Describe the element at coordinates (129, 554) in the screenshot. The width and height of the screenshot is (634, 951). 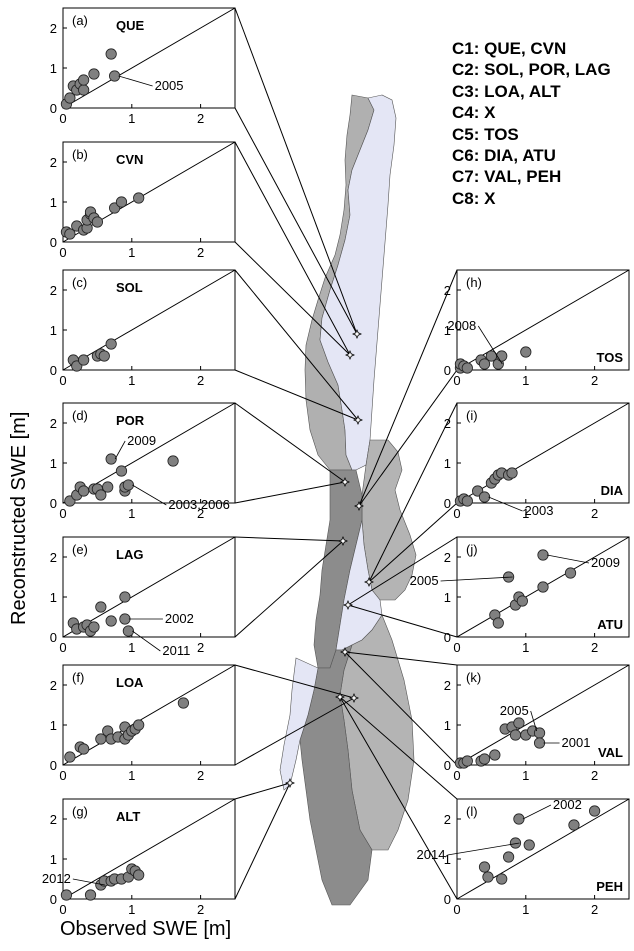
I see `panel-title: LAG` at that location.